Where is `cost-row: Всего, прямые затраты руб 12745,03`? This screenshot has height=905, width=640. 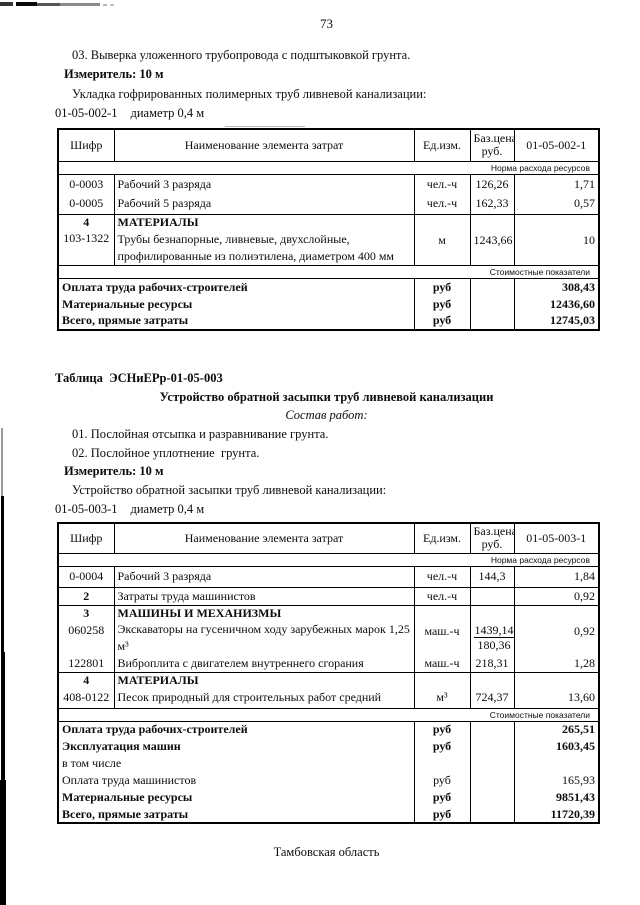
cost-row: Всего, прямые затраты руб 12745,03 is located at coordinates (328, 321).